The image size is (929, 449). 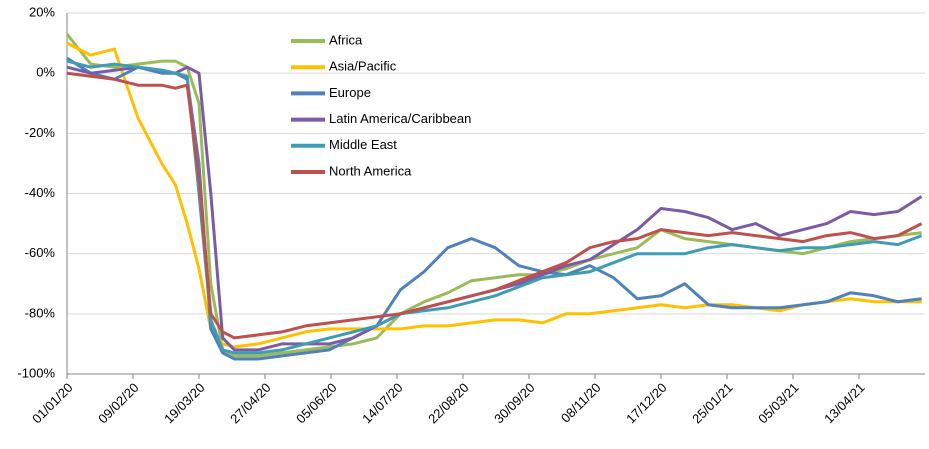 What do you see at coordinates (45, 72) in the screenshot?
I see `y-tick-label: 0%` at bounding box center [45, 72].